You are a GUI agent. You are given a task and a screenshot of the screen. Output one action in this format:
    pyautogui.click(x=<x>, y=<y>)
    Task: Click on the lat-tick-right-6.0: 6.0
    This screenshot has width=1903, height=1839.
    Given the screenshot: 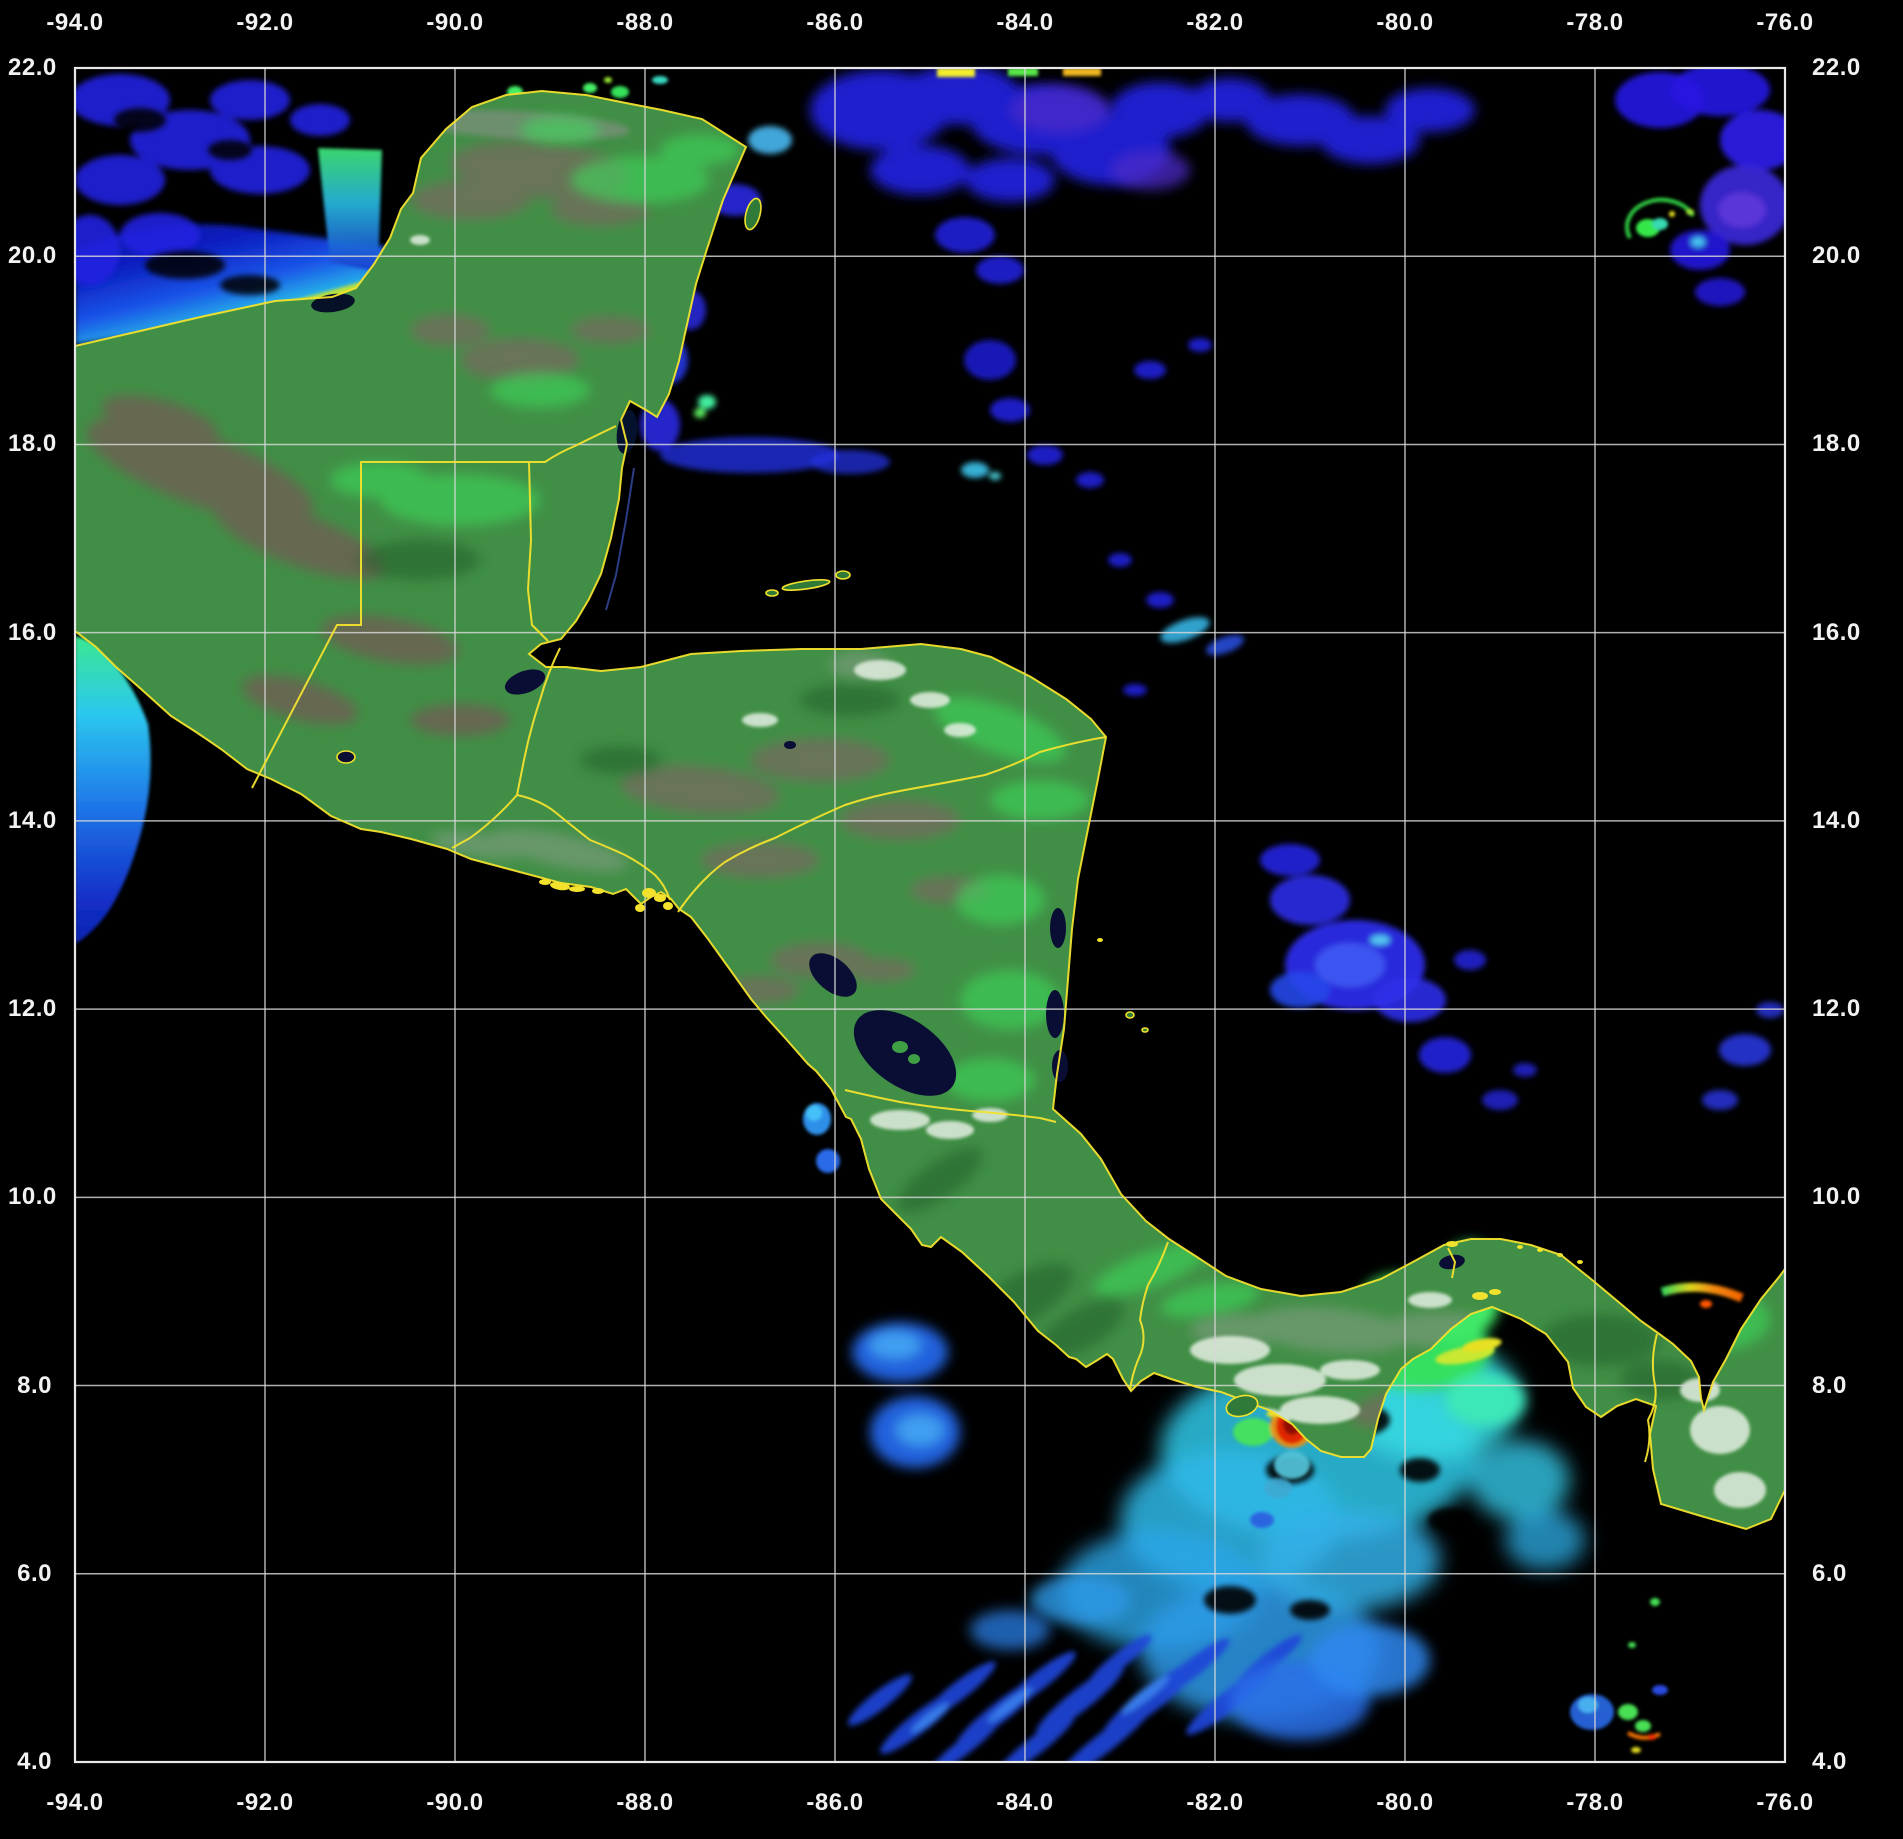 What is the action you would take?
    pyautogui.click(x=1829, y=1573)
    